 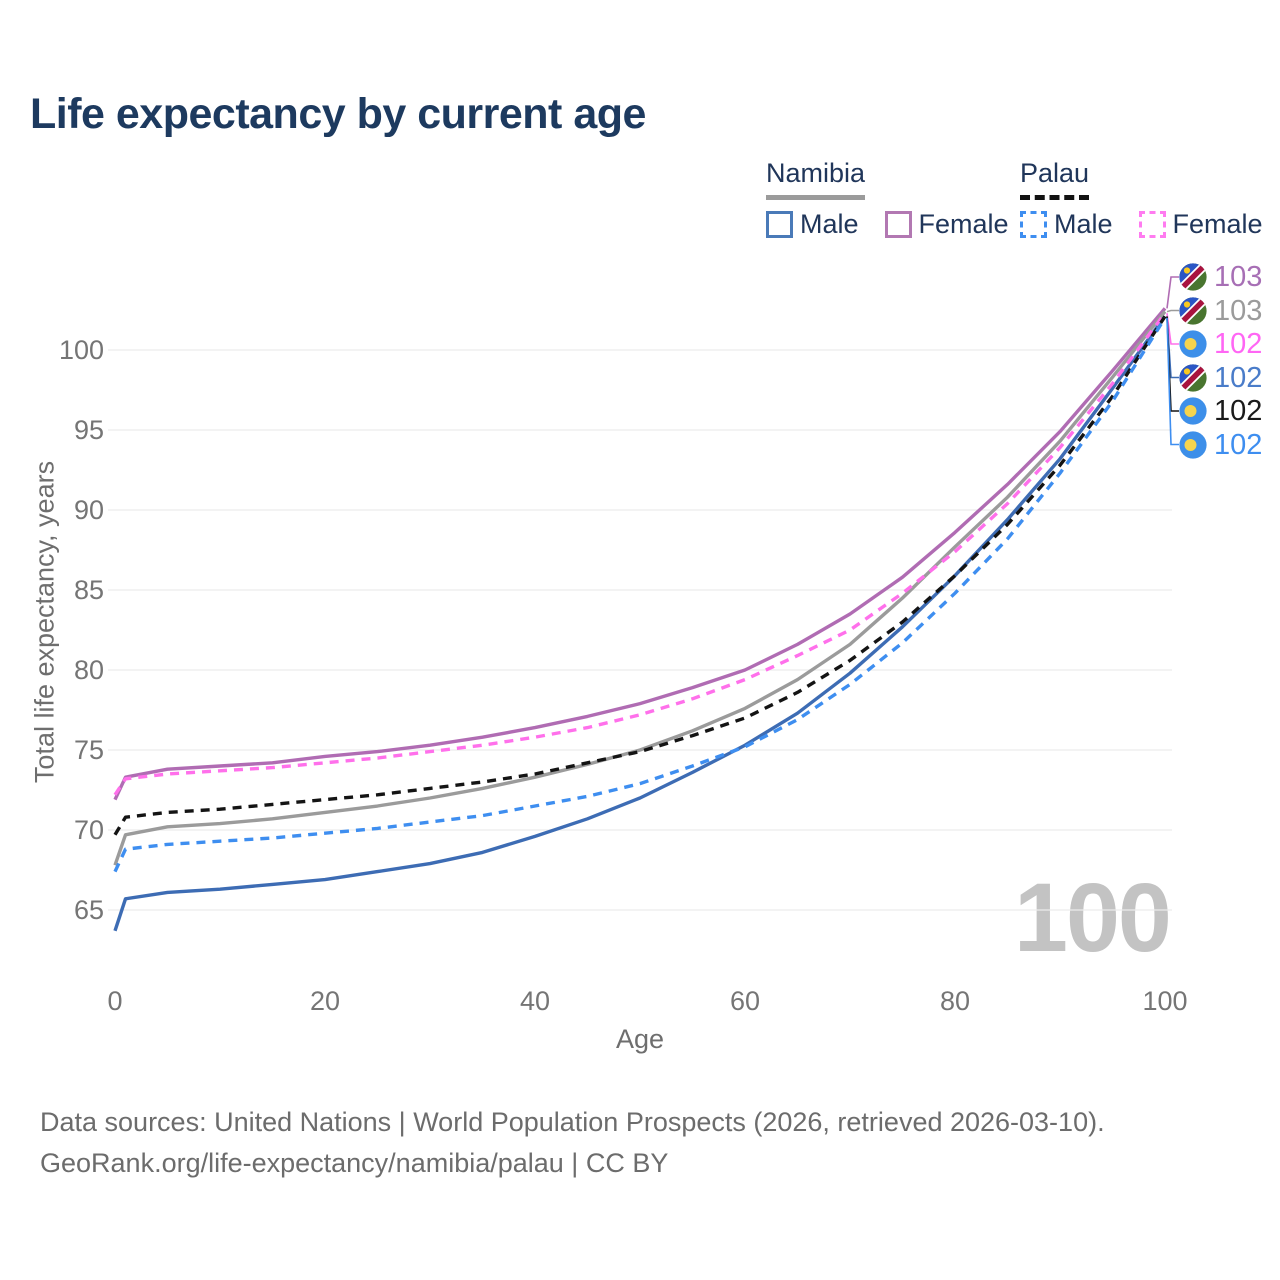 I want to click on legend-item-namibia-female: Female, so click(x=946, y=224).